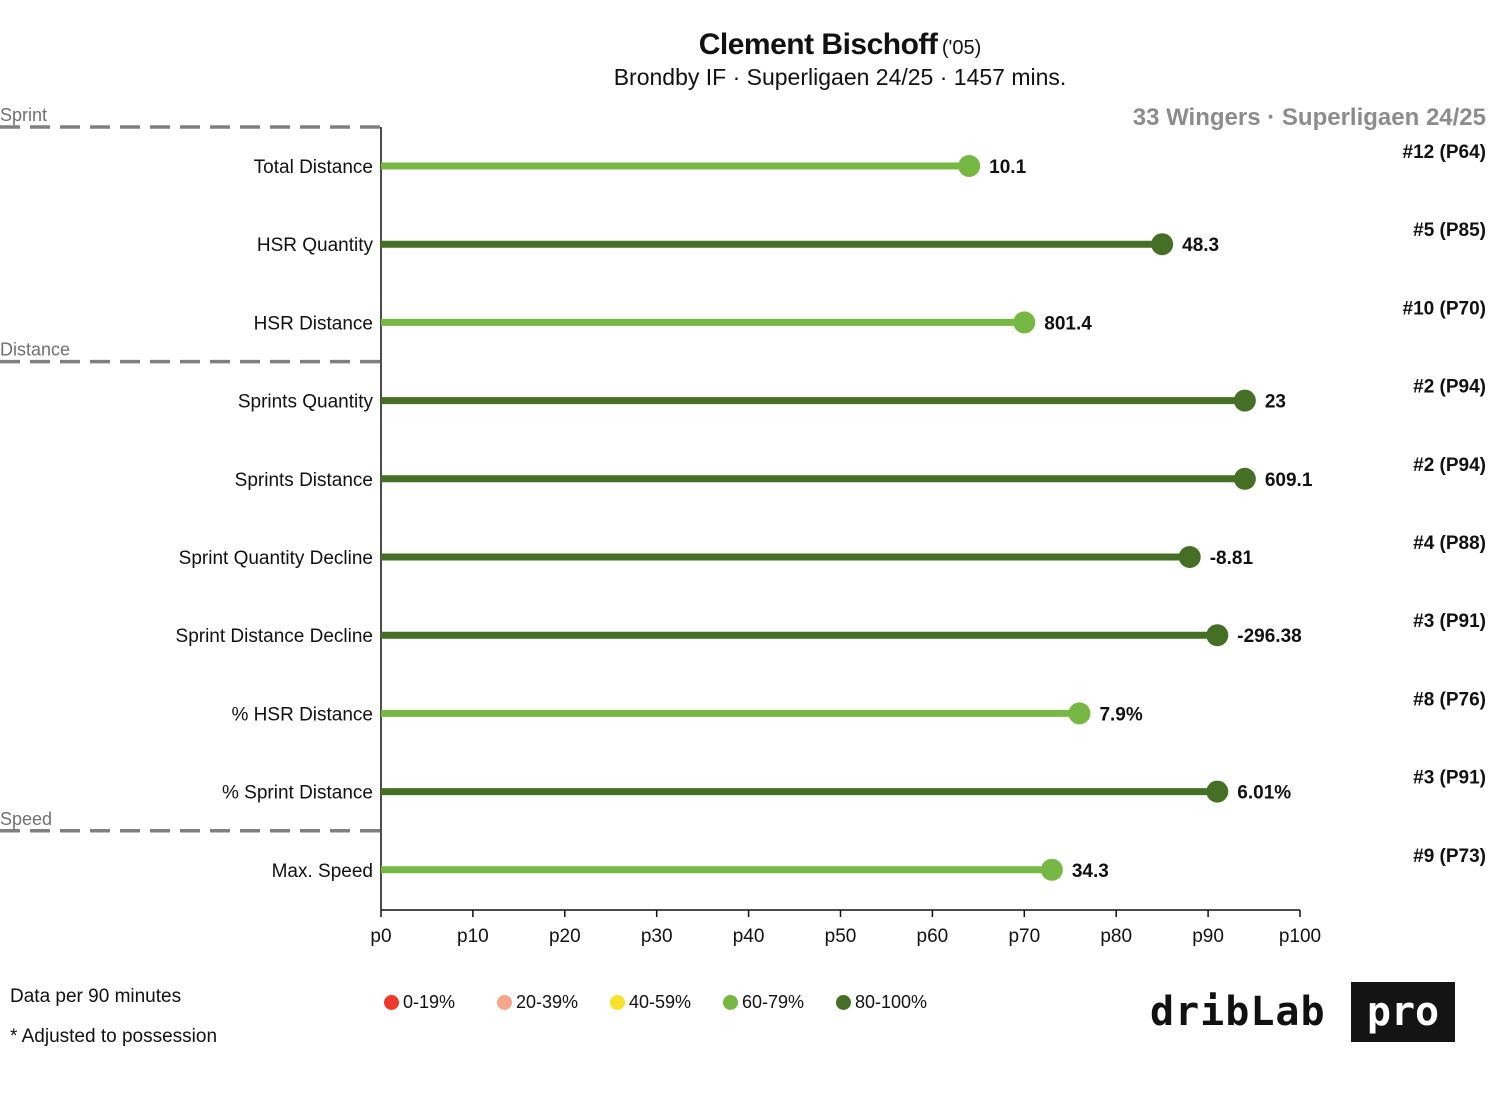 Image resolution: width=1506 pixels, height=1099 pixels. Describe the element at coordinates (1449, 543) in the screenshot. I see `metric-rank: #4 (P88)` at that location.